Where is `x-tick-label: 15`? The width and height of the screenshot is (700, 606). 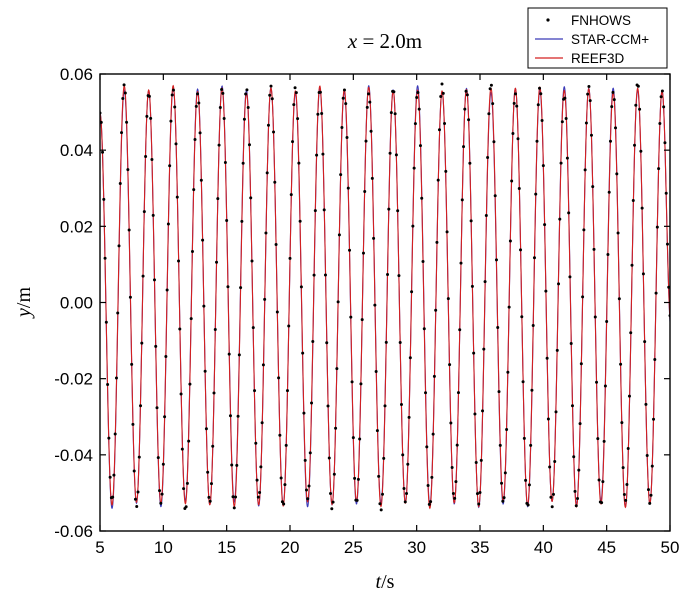
x-tick-label: 15 is located at coordinates (226, 547).